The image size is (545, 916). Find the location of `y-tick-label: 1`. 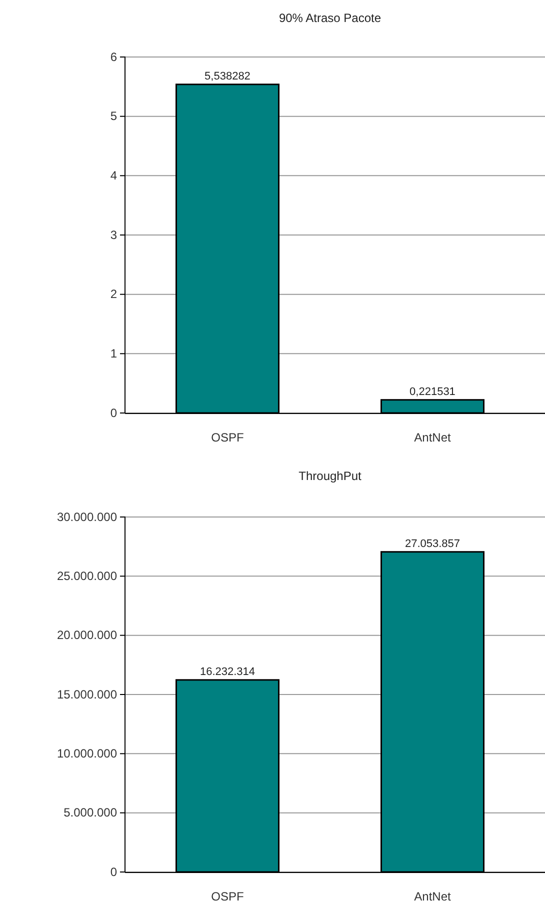

y-tick-label: 1 is located at coordinates (114, 353).